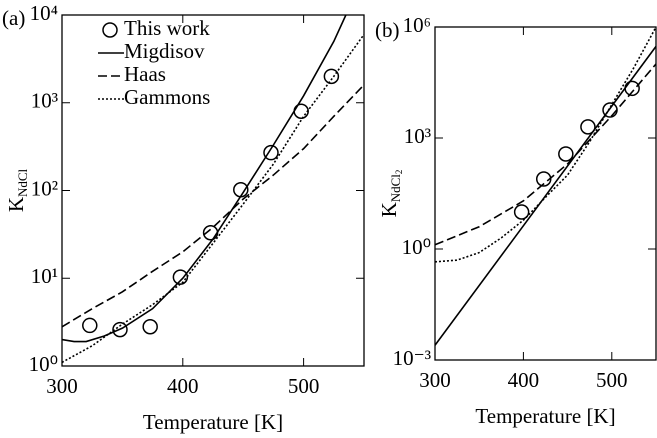 Image resolution: width=657 pixels, height=438 pixels. Describe the element at coordinates (44, 188) in the screenshot. I see `y-tick-label: 10²` at that location.